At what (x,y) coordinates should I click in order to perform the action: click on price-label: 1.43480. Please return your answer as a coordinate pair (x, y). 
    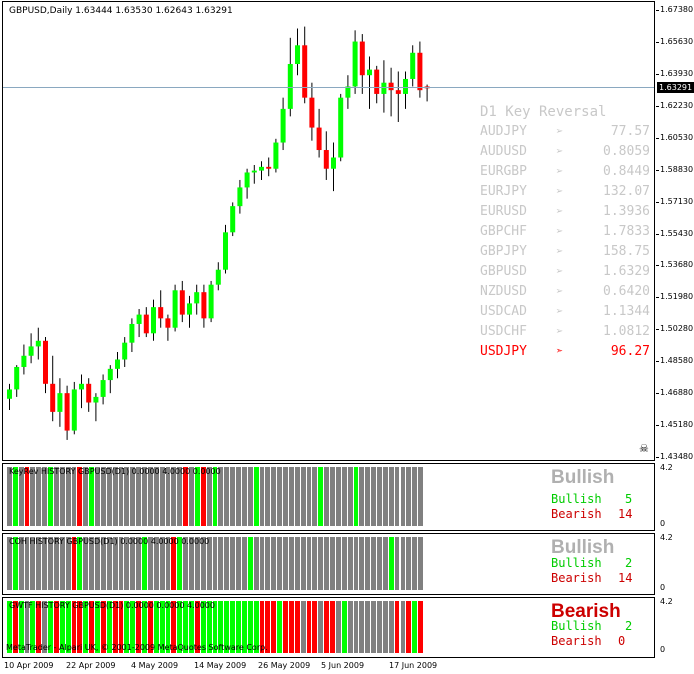
    Looking at the image, I should click on (677, 456).